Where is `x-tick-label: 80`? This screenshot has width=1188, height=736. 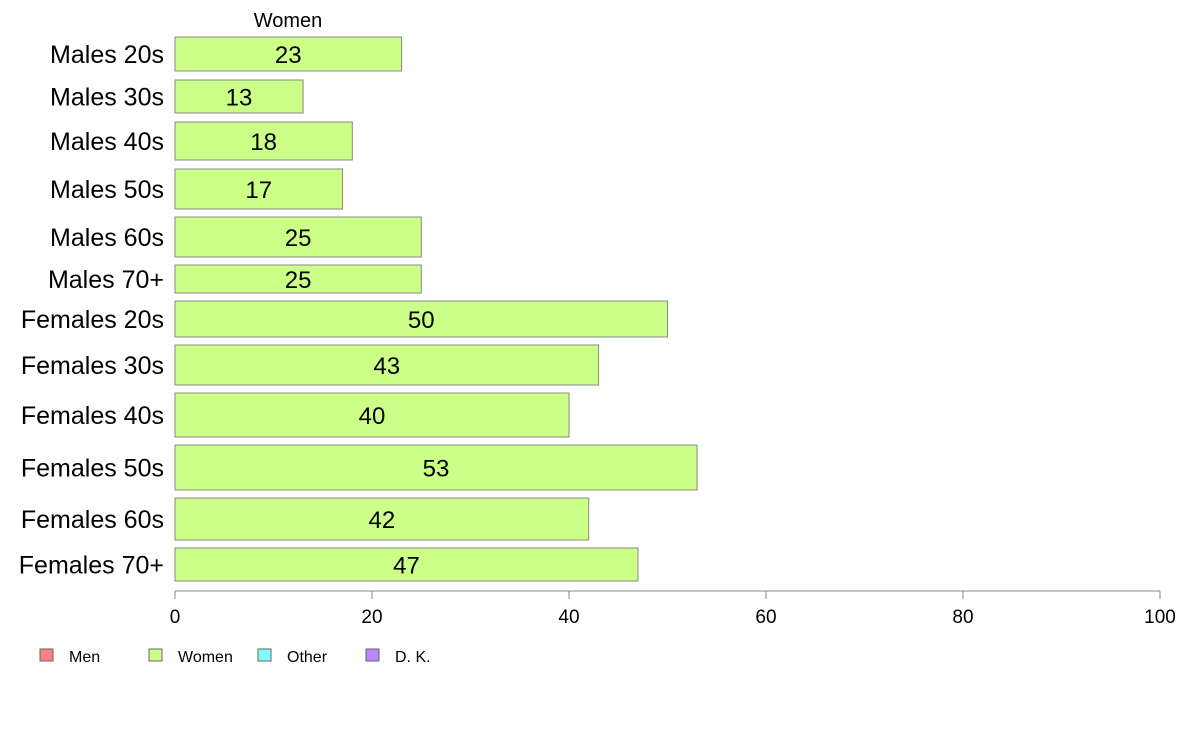
x-tick-label: 80 is located at coordinates (962, 617).